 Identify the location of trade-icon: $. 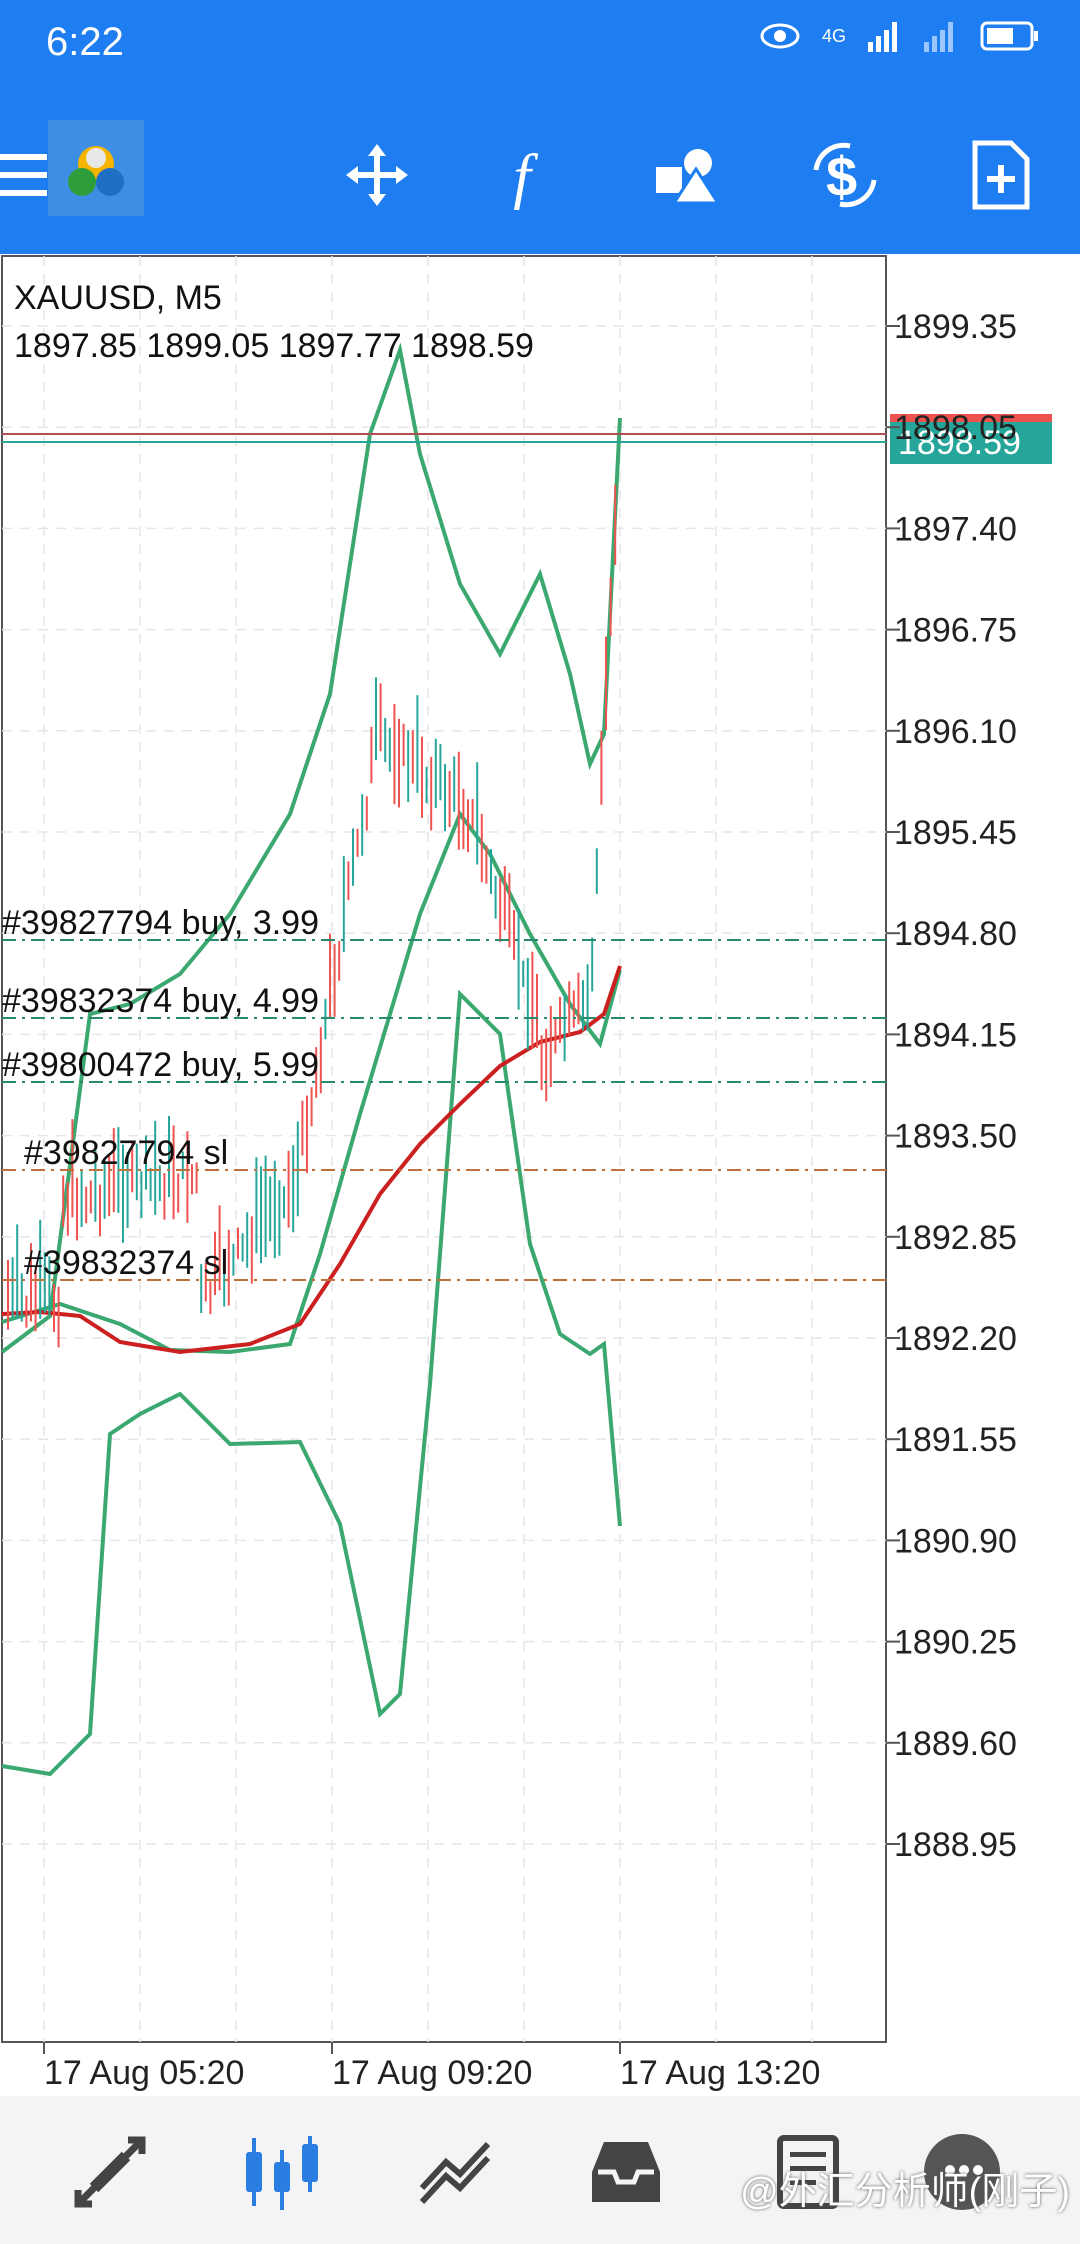
(845, 175).